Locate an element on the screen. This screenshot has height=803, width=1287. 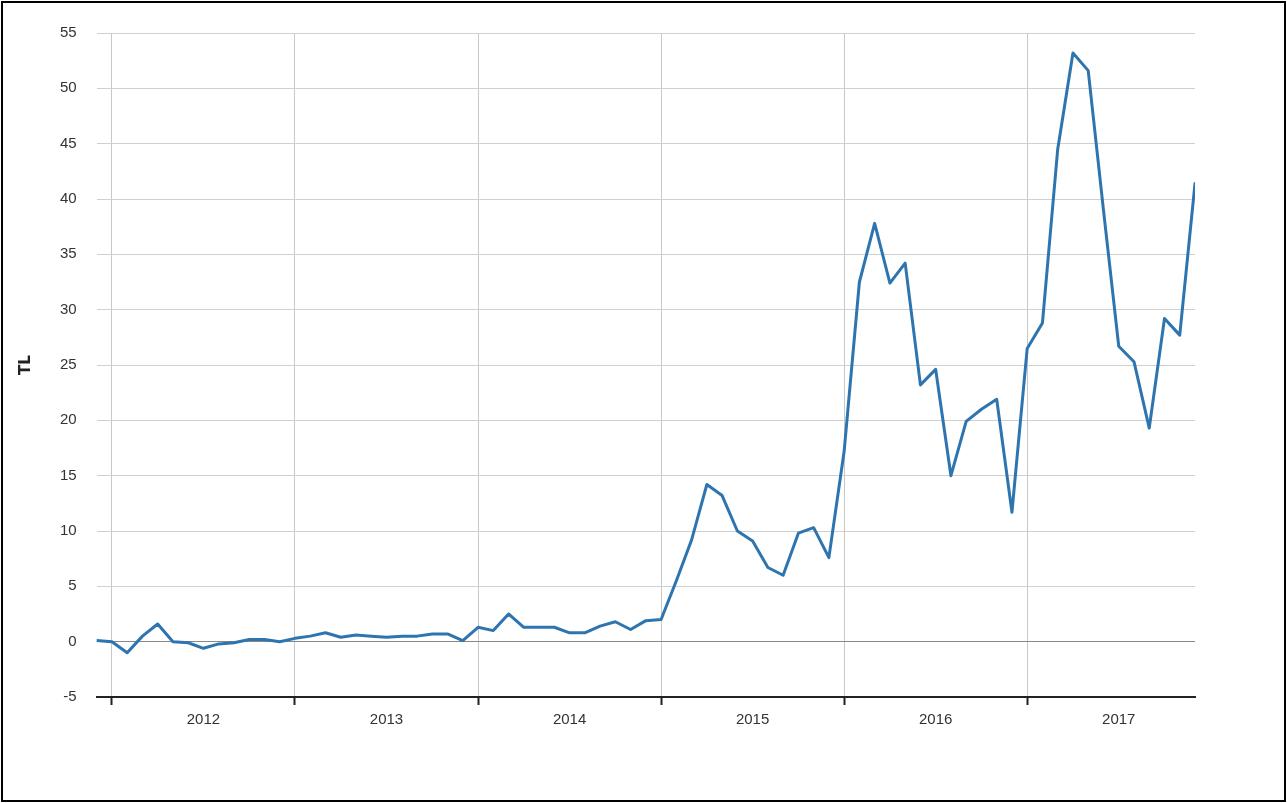
x-tick-label: 2015 is located at coordinates (752, 719).